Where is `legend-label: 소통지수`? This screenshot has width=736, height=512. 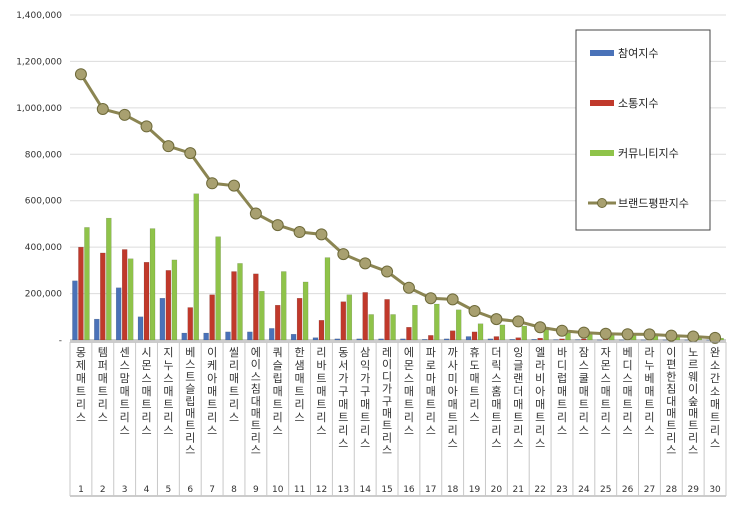 legend-label: 소통지수 is located at coordinates (638, 103).